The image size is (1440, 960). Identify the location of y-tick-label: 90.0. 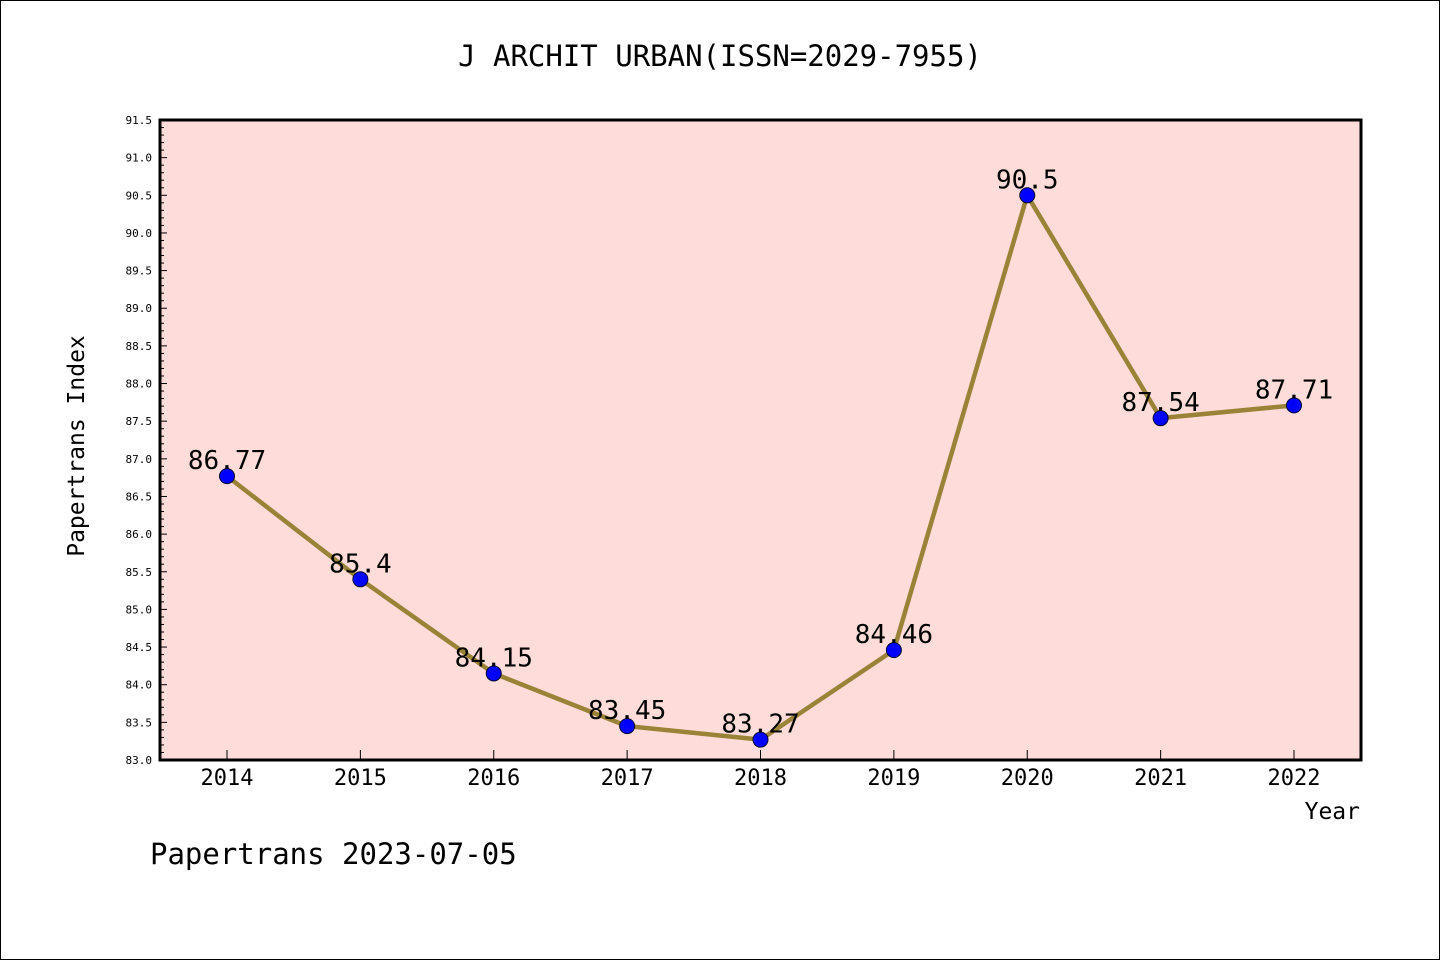
(139, 233).